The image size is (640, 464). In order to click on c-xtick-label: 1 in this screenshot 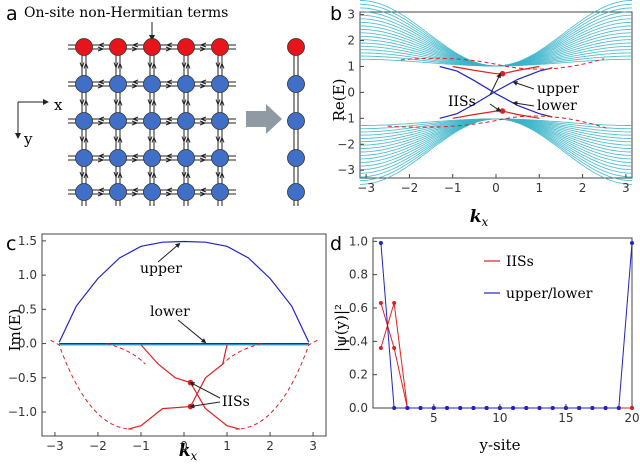, I will do `click(227, 446)`.